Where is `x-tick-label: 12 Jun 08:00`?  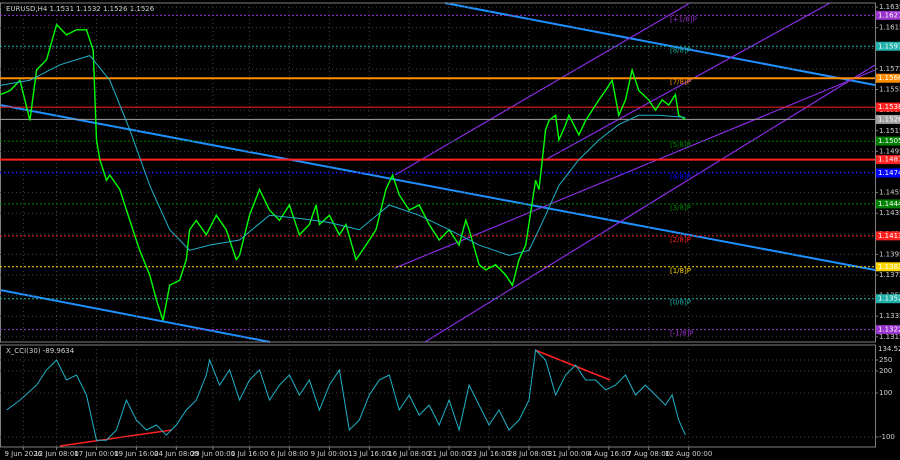
x-tick-label: 12 Jun 08:00 is located at coordinates (56, 454).